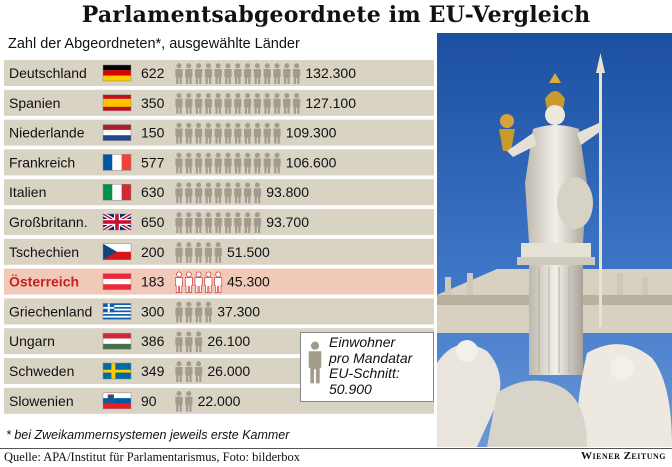 This screenshot has height=467, width=672. I want to click on per-mandate-value: 26.100, so click(228, 341).